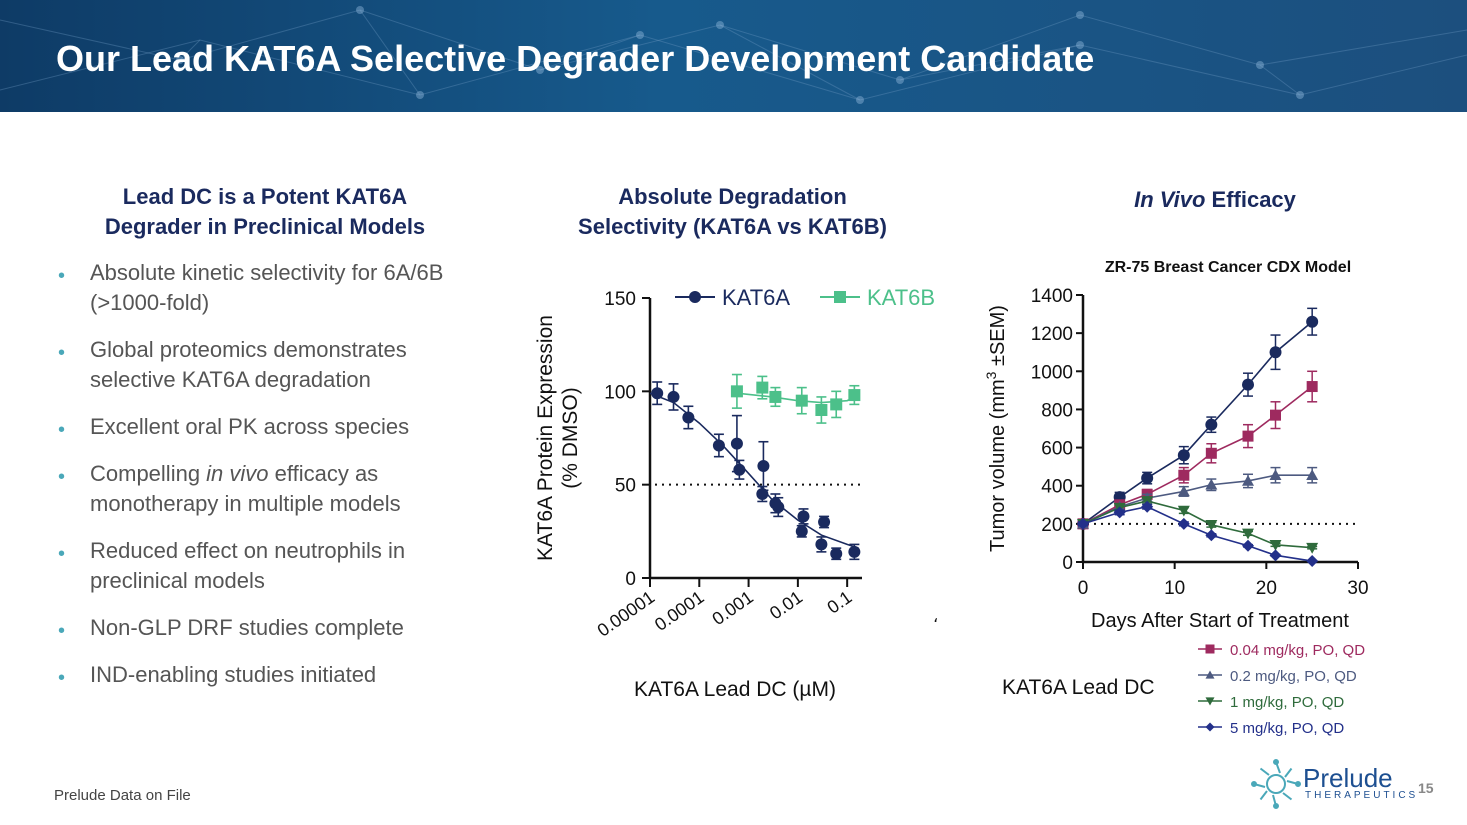 The width and height of the screenshot is (1467, 825). Describe the element at coordinates (935, 617) in the screenshot. I see `stray-mark: ،` at that location.